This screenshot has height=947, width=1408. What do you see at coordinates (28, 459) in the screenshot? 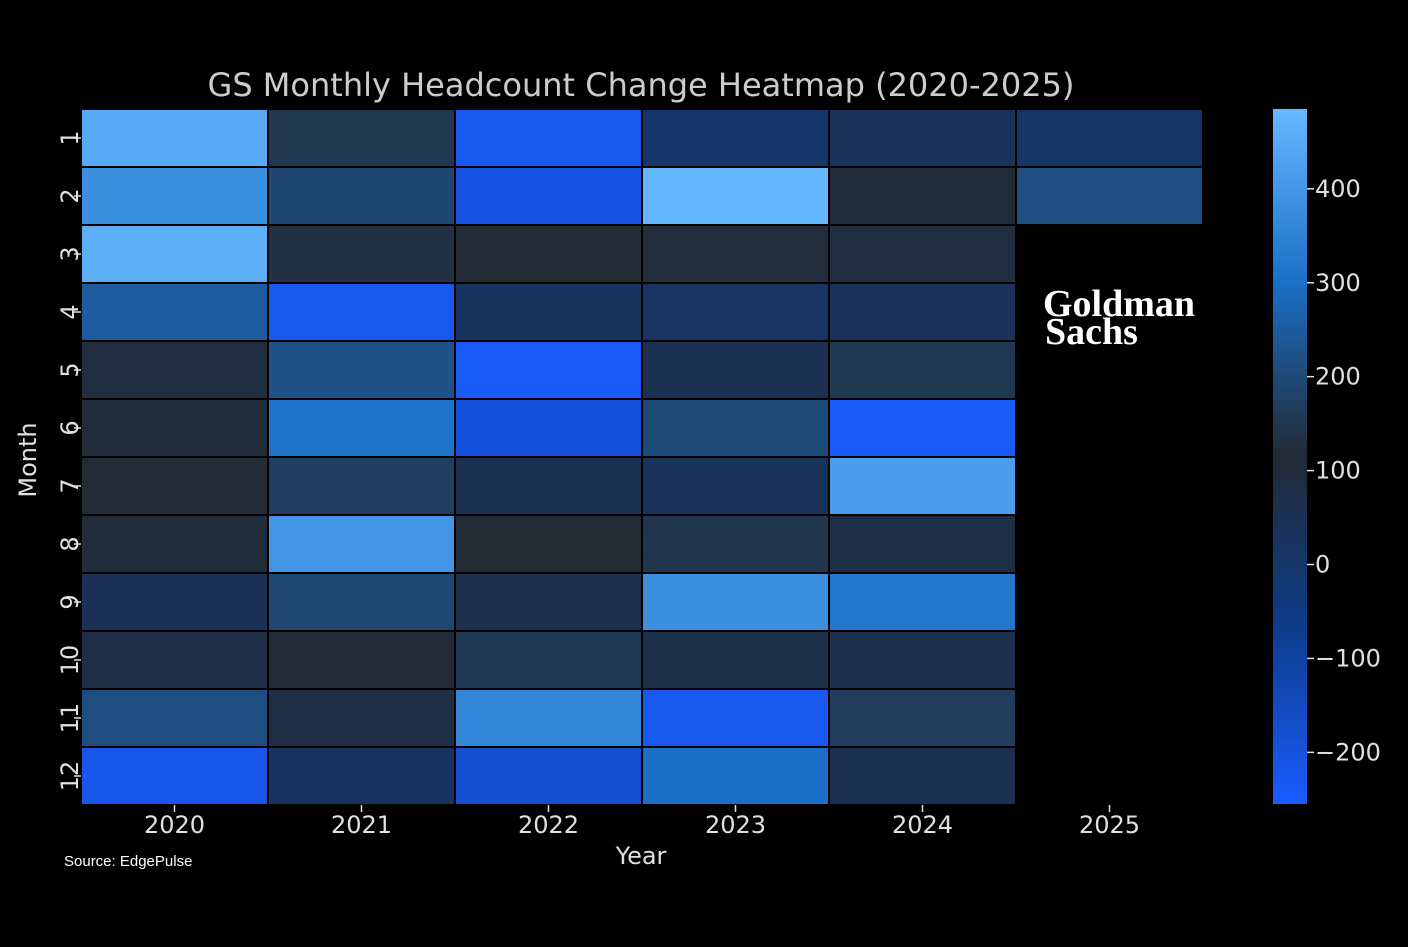
I see `y-axis-label: Month` at bounding box center [28, 459].